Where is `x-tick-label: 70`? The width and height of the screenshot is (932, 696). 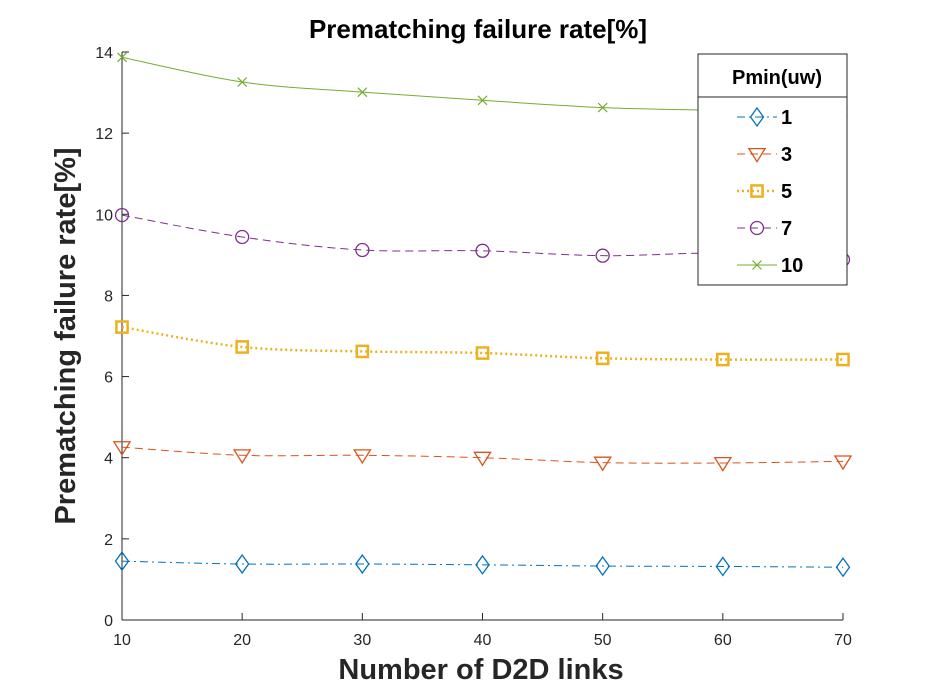
x-tick-label: 70 is located at coordinates (843, 640).